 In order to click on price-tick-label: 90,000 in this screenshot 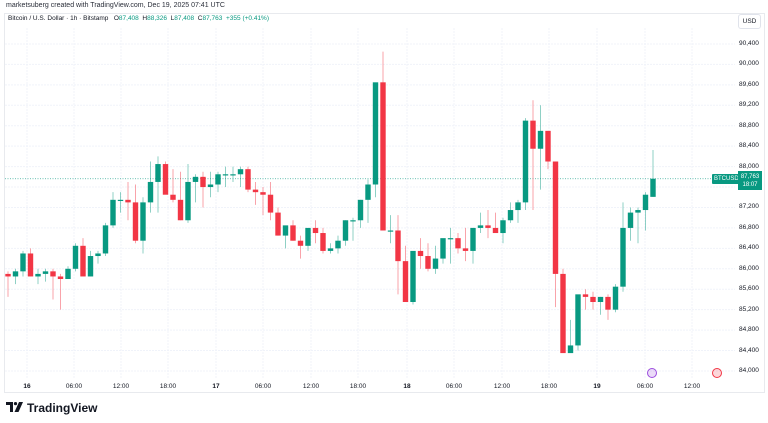, I will do `click(749, 64)`.